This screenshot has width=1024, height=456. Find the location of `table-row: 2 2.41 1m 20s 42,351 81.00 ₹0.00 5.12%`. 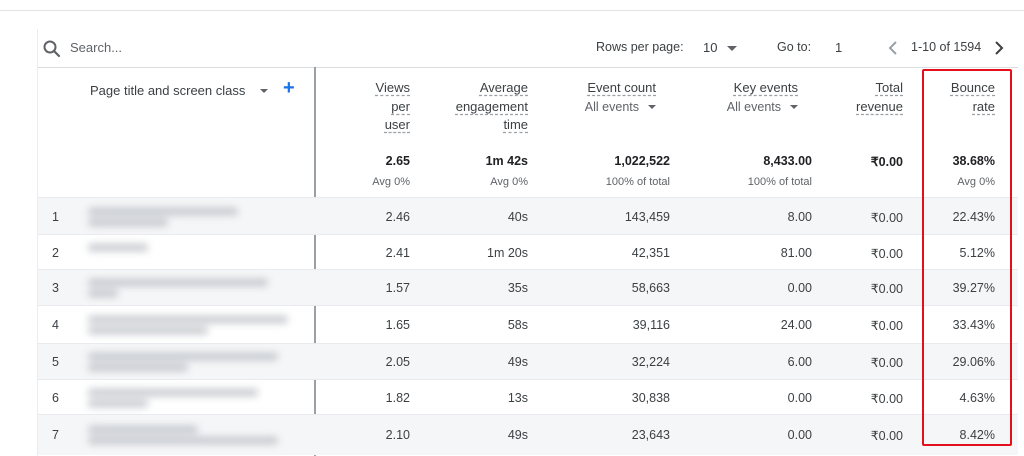

table-row: 2 2.41 1m 20s 42,351 81.00 ₹0.00 5.12% is located at coordinates (528, 252).